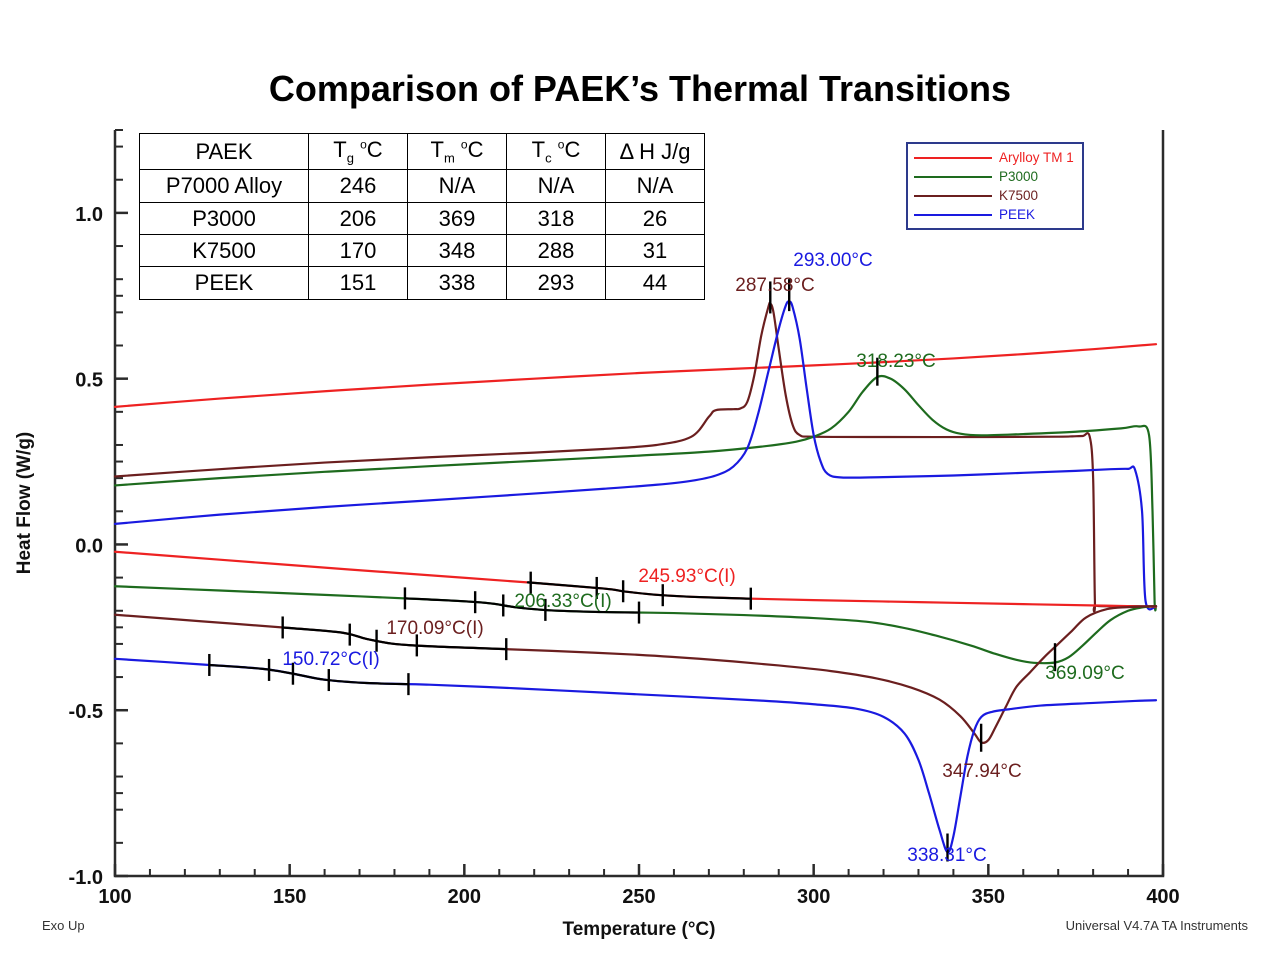  I want to click on curve-p3000-heating, so click(635, 625).